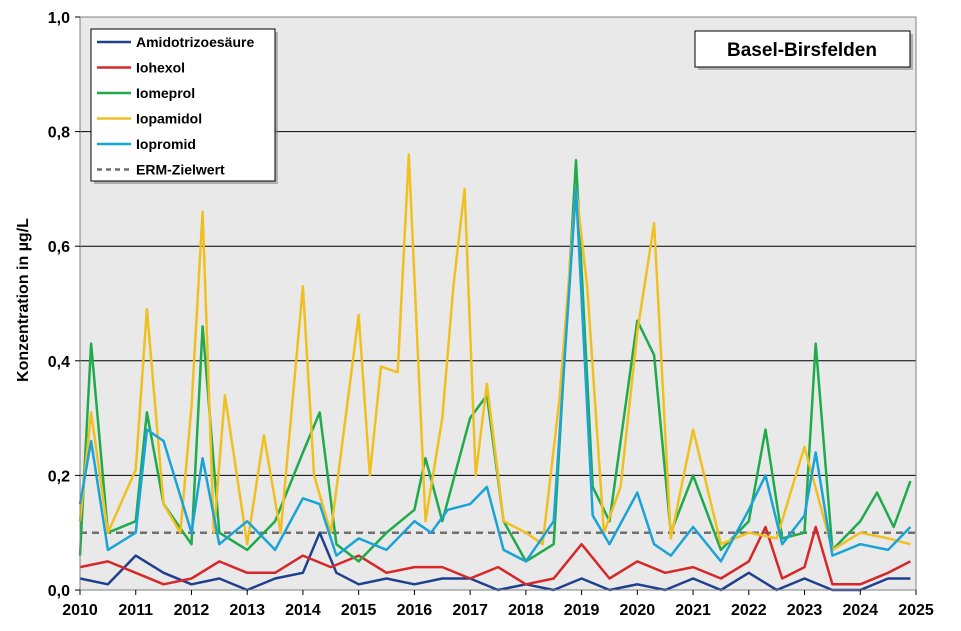  What do you see at coordinates (638, 610) in the screenshot?
I see `x-tick-label: 2020` at bounding box center [638, 610].